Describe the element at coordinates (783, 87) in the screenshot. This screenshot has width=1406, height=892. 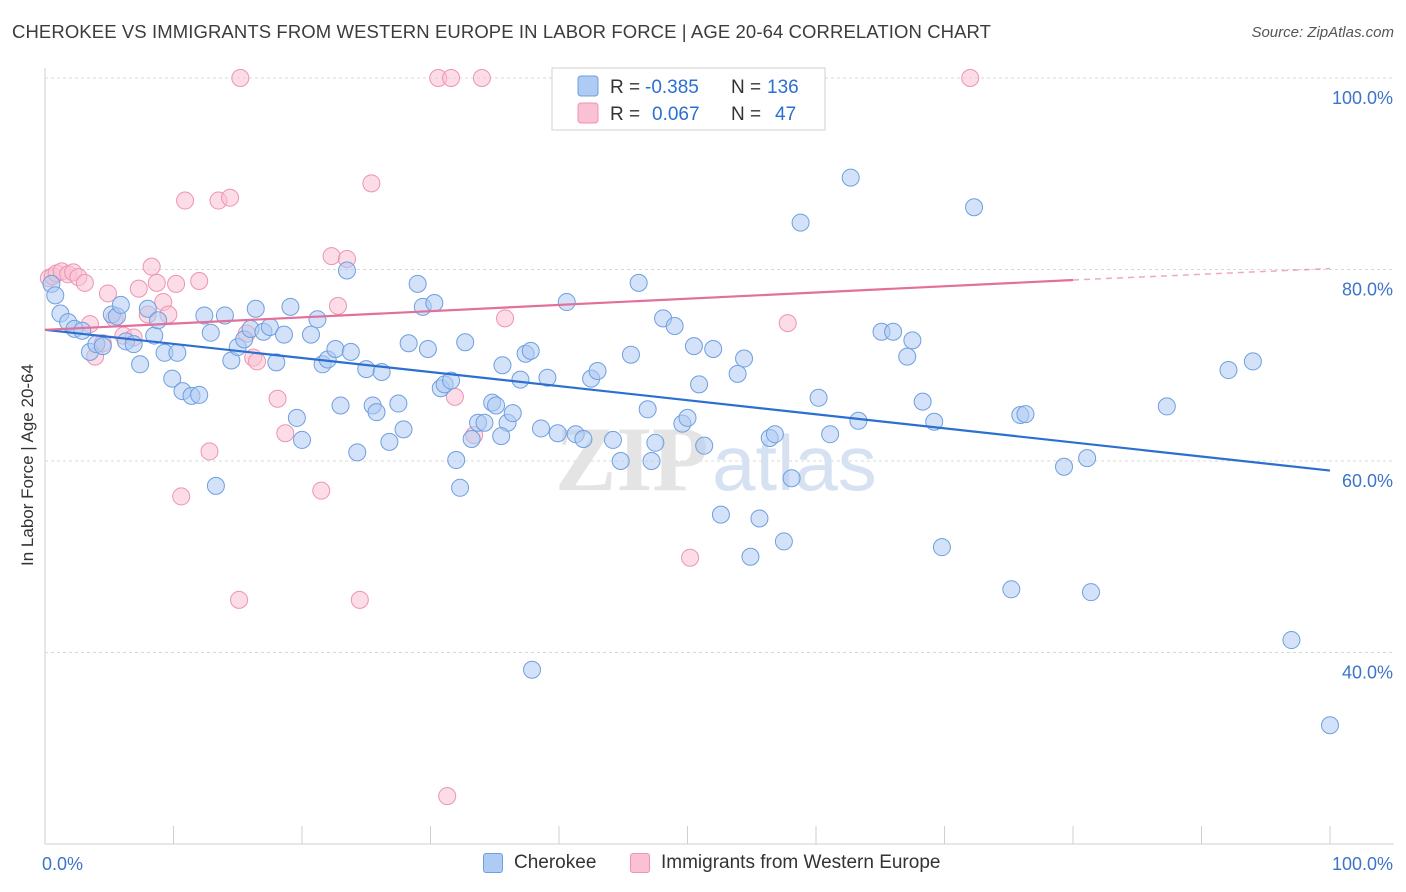
I see `stats-n-value-1: 136` at that location.